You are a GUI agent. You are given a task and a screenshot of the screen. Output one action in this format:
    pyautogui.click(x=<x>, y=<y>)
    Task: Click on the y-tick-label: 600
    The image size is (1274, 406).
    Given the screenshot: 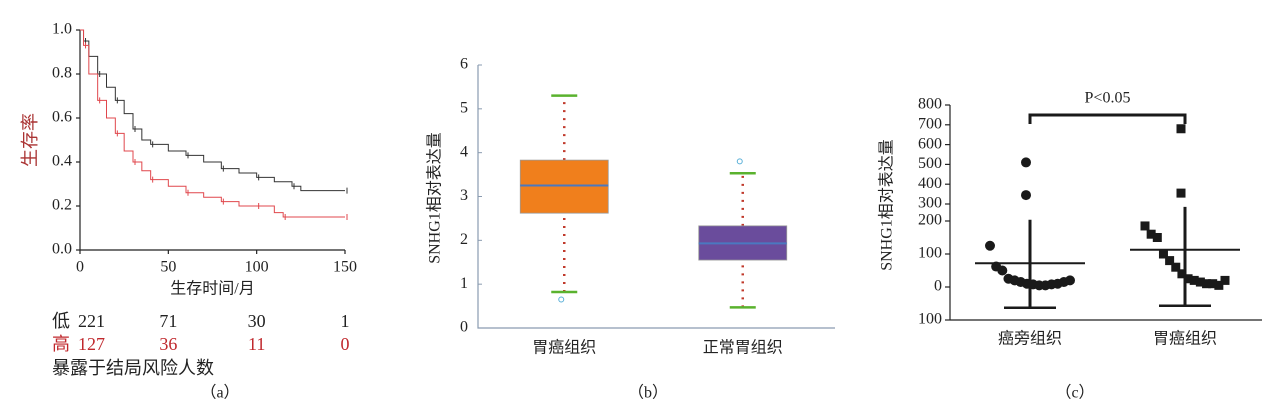 What is the action you would take?
    pyautogui.click(x=930, y=143)
    